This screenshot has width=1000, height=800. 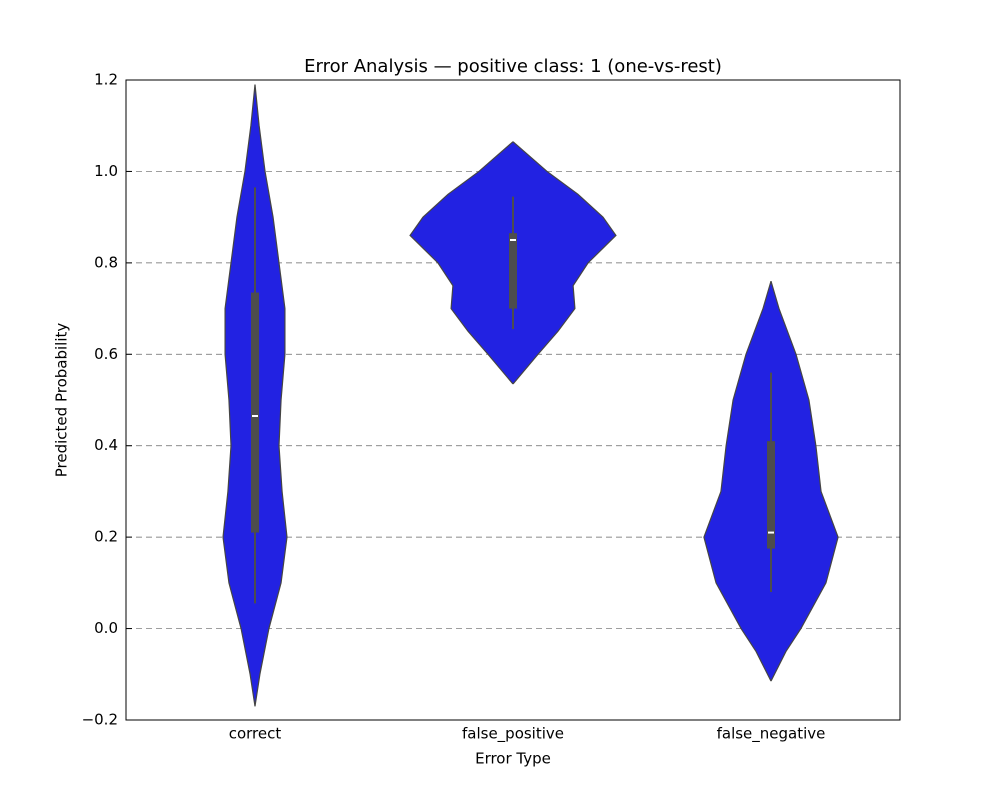 What do you see at coordinates (62, 400) in the screenshot?
I see `y-axis-label: Predicted Probability` at bounding box center [62, 400].